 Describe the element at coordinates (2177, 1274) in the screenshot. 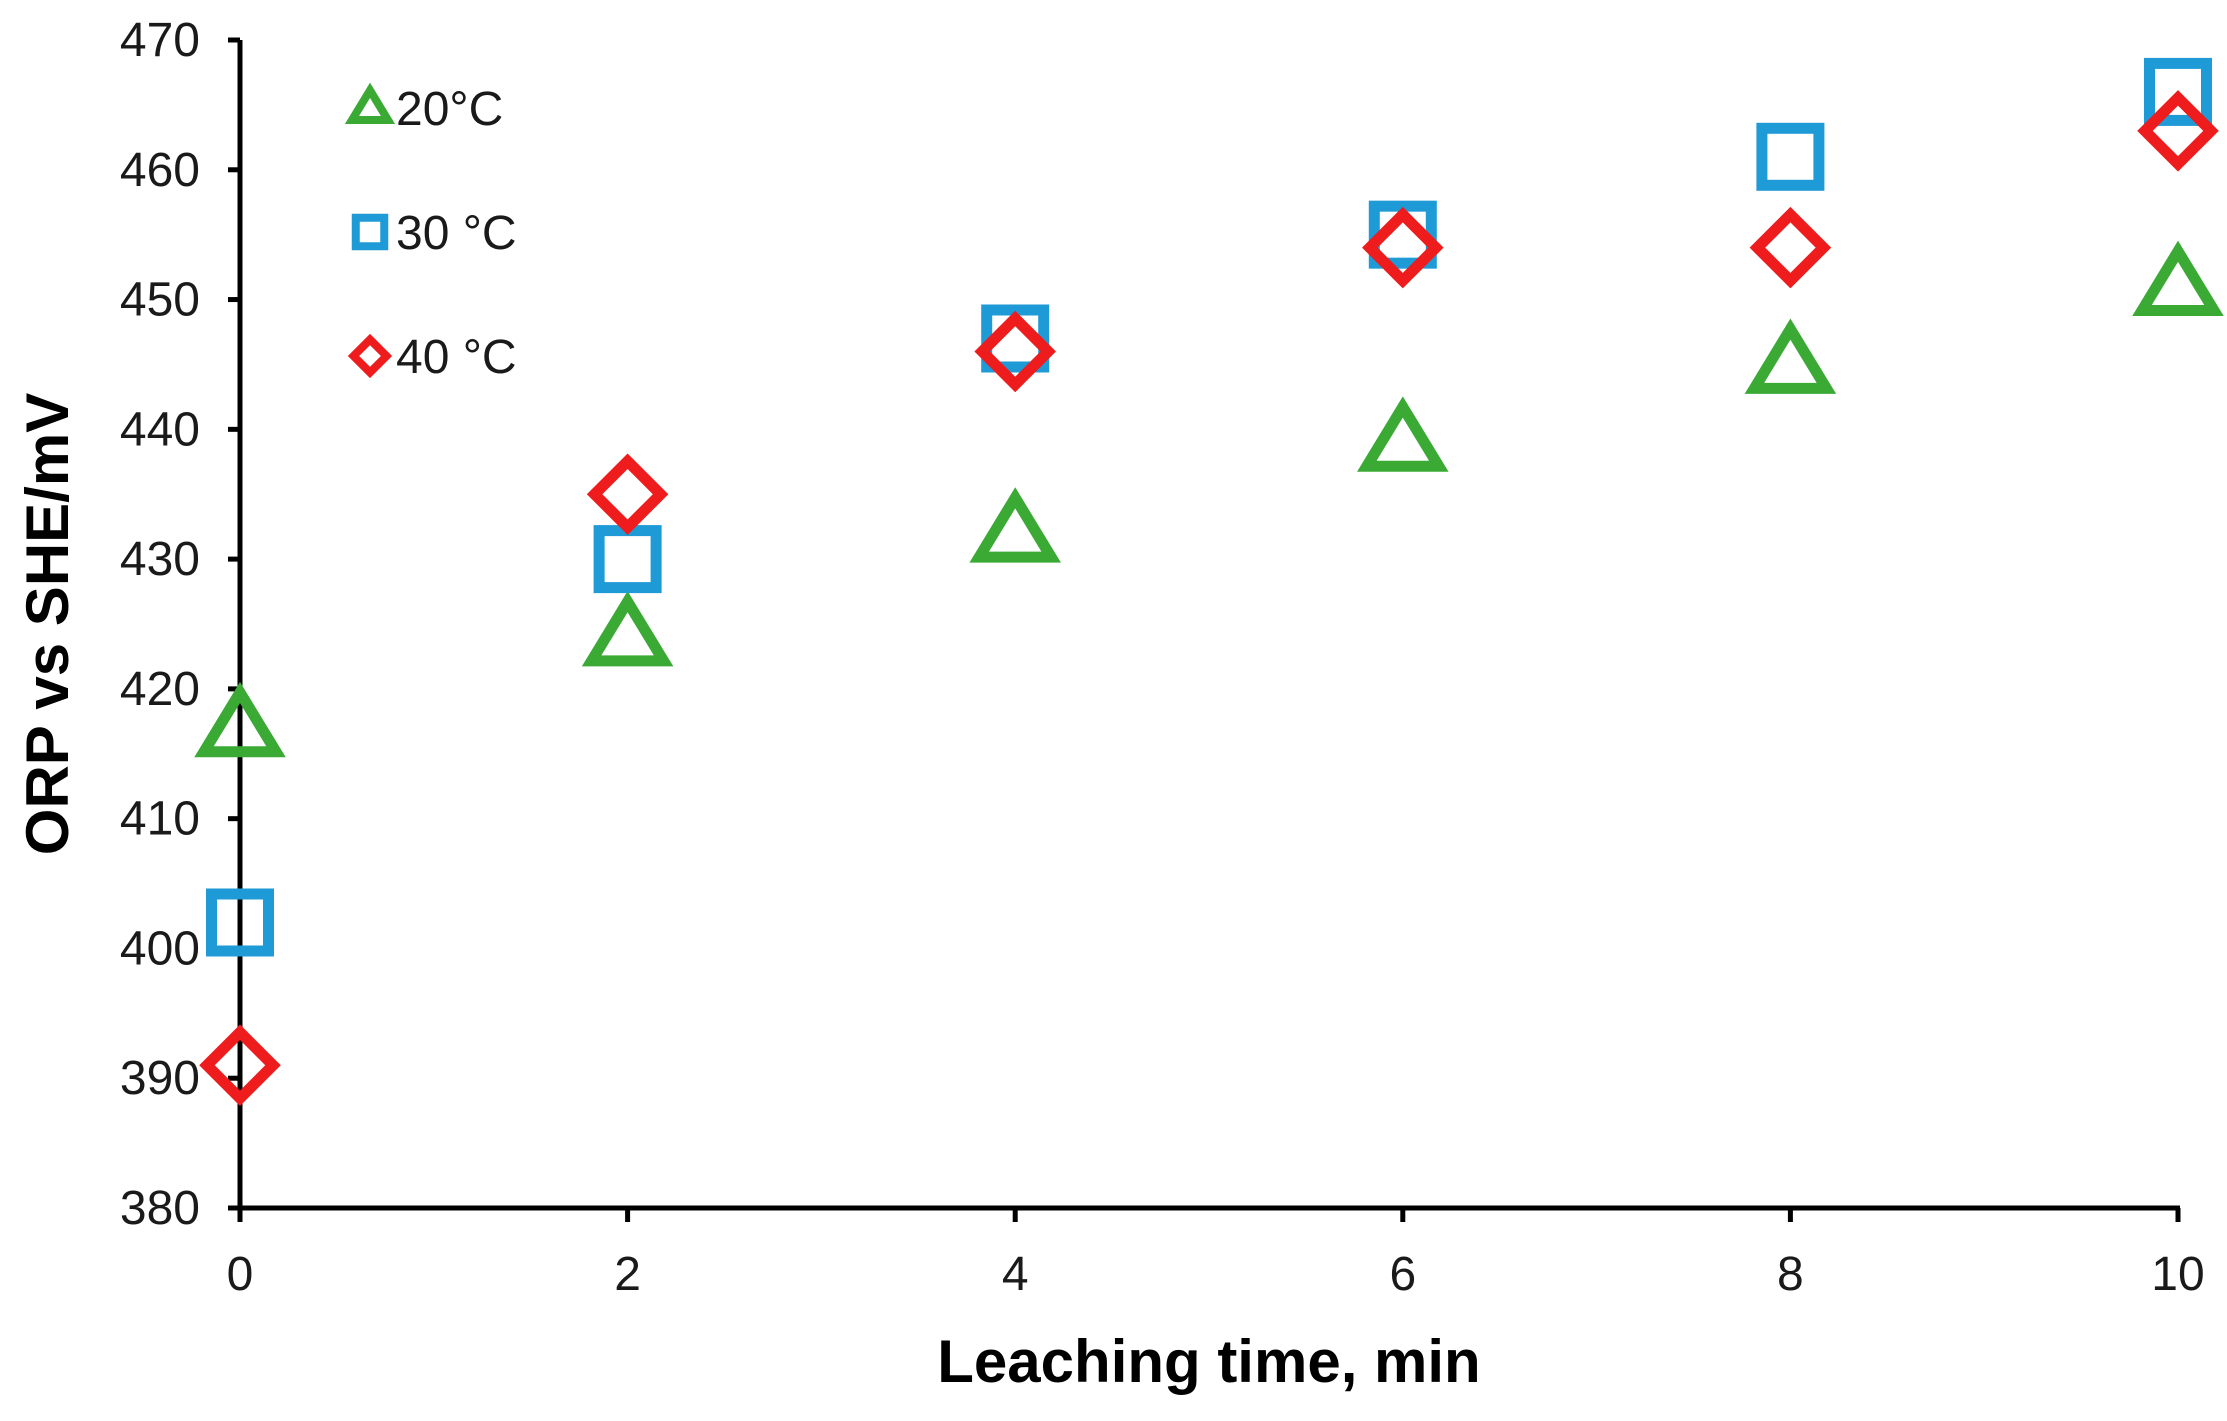

I see `x-tick-label: 10` at that location.